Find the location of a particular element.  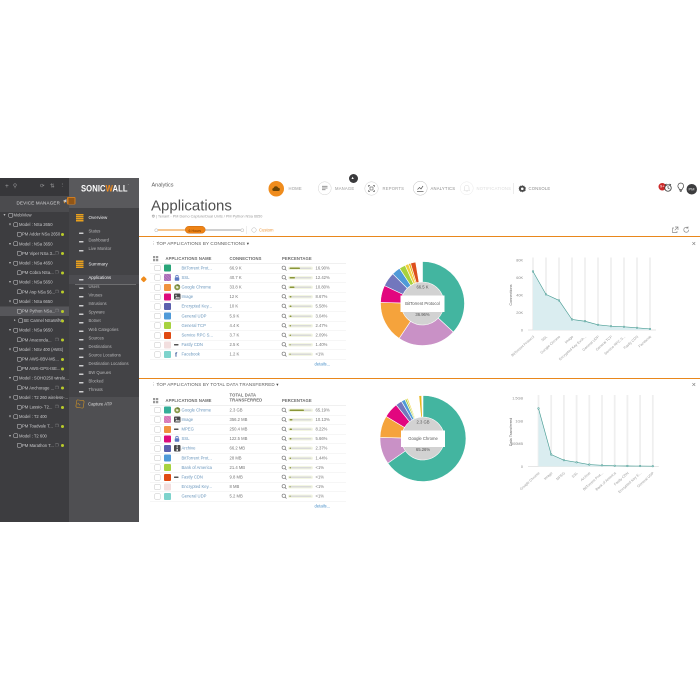

svg-text: 1GB is located at coordinates (519, 421).